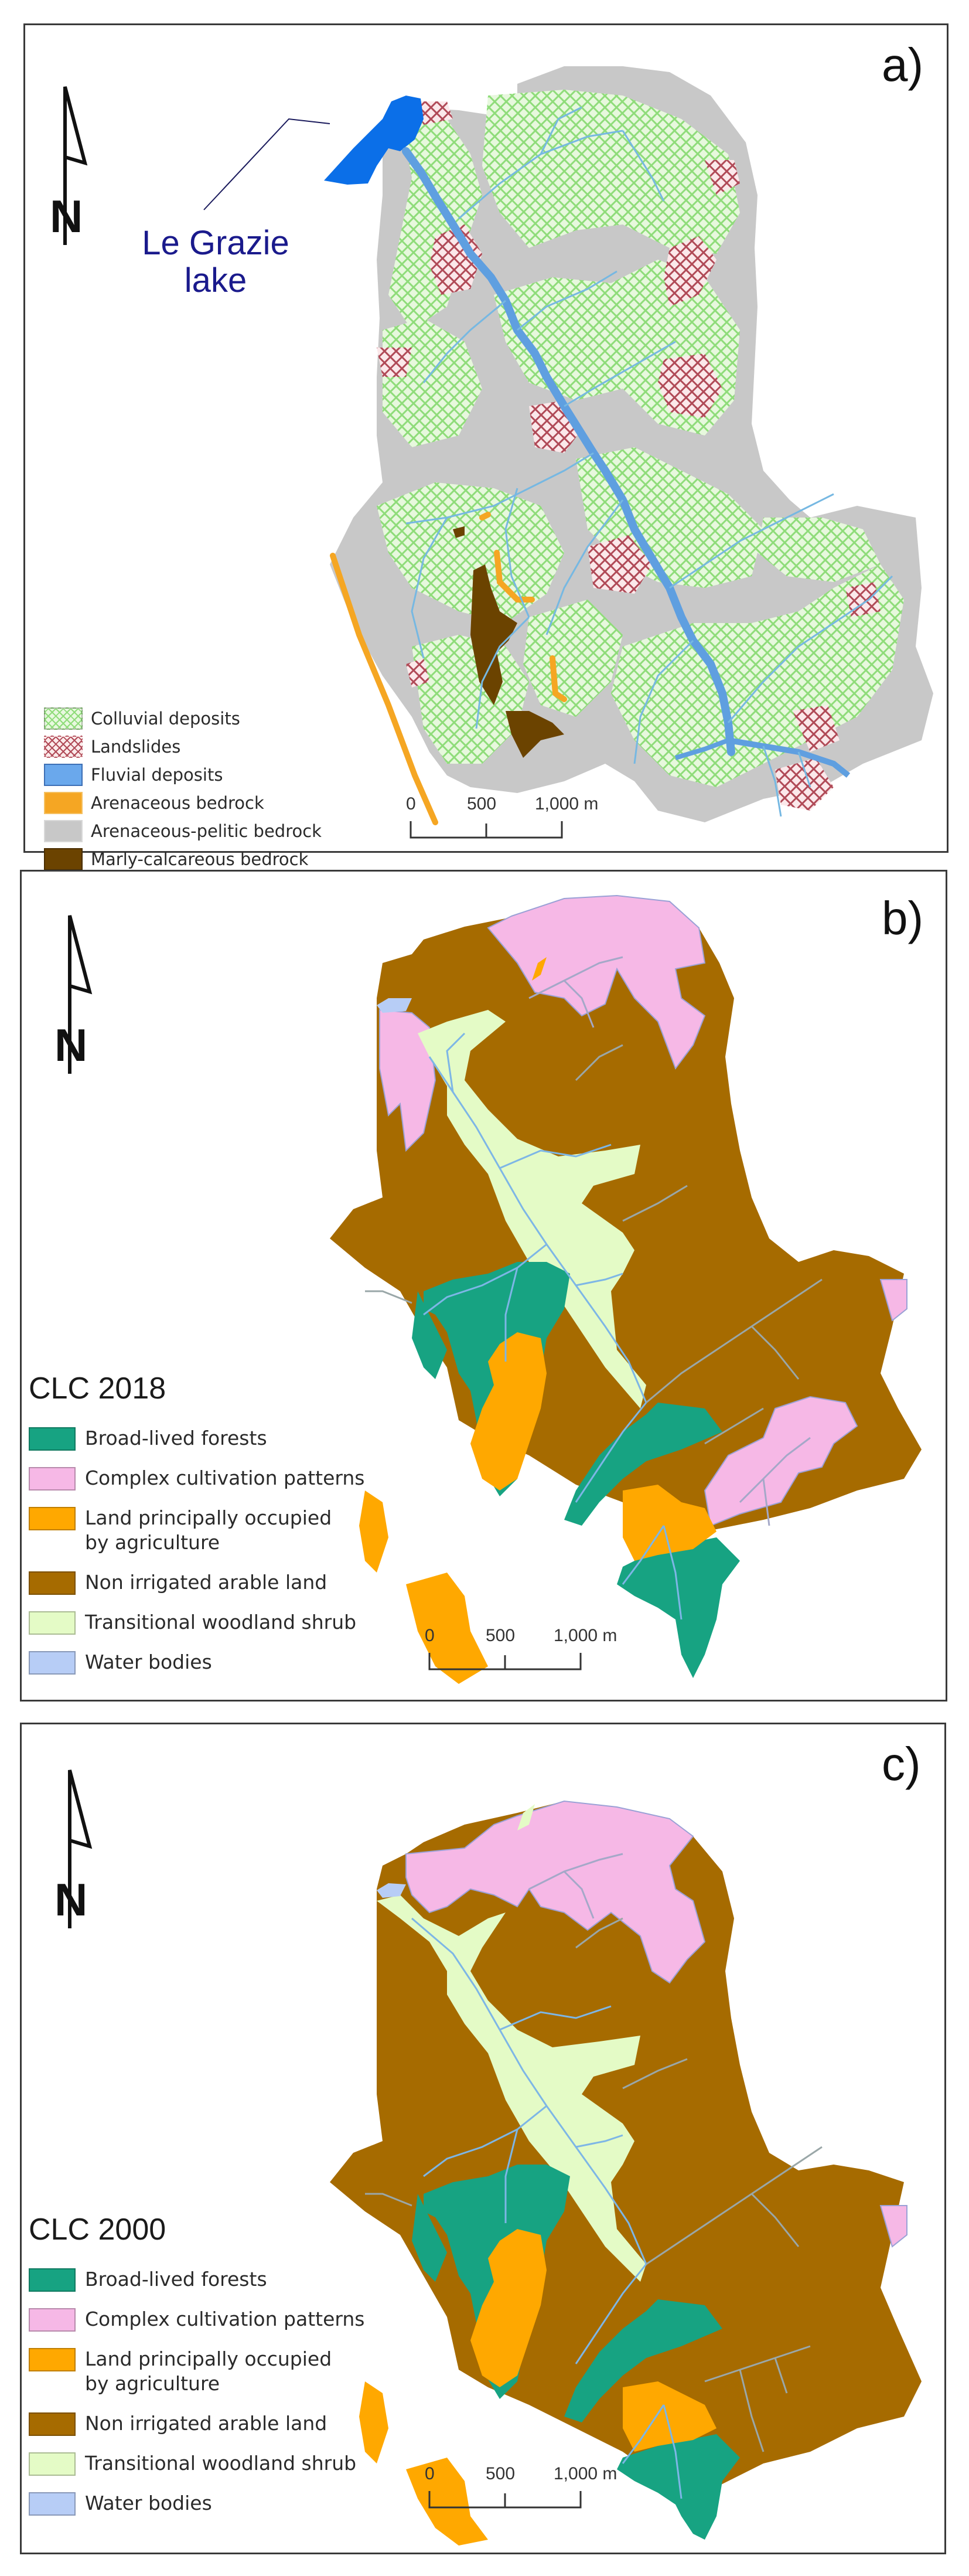  I want to click on panel-label-a: a), so click(903, 65).